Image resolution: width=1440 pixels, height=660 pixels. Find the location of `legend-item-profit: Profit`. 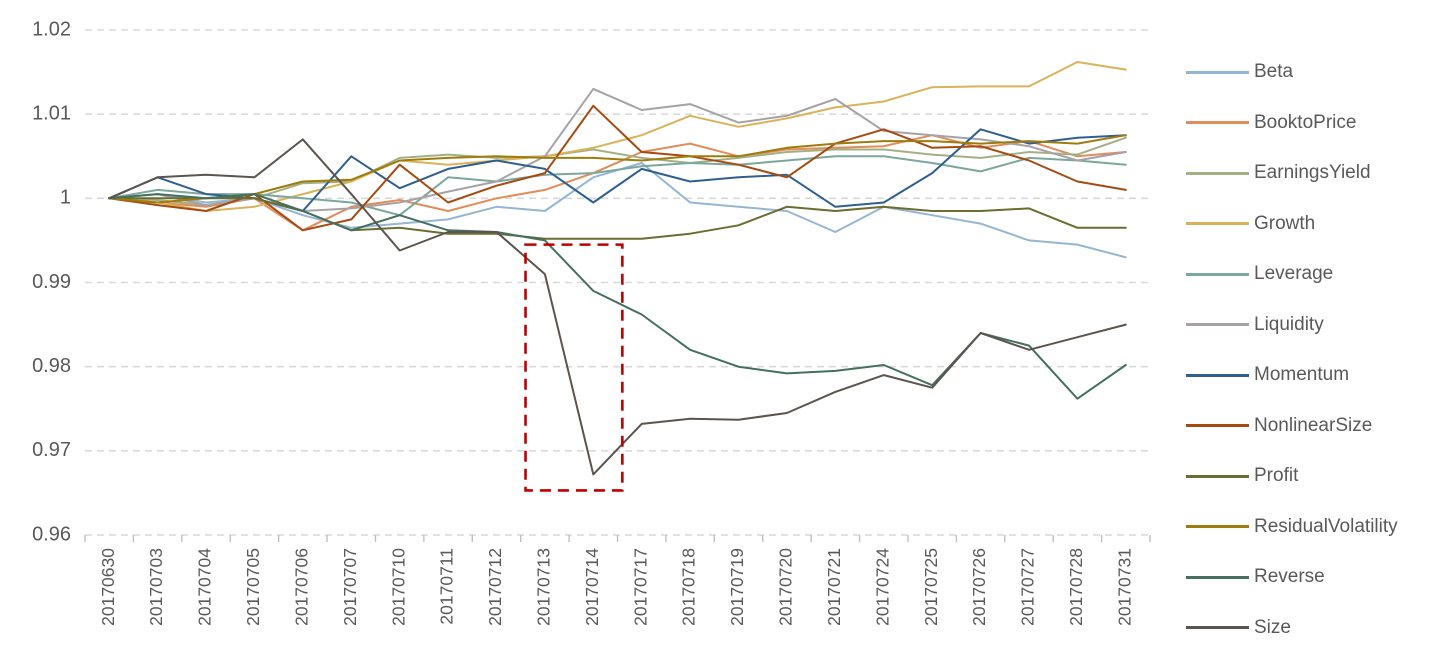

legend-item-profit: Profit is located at coordinates (1292, 476).